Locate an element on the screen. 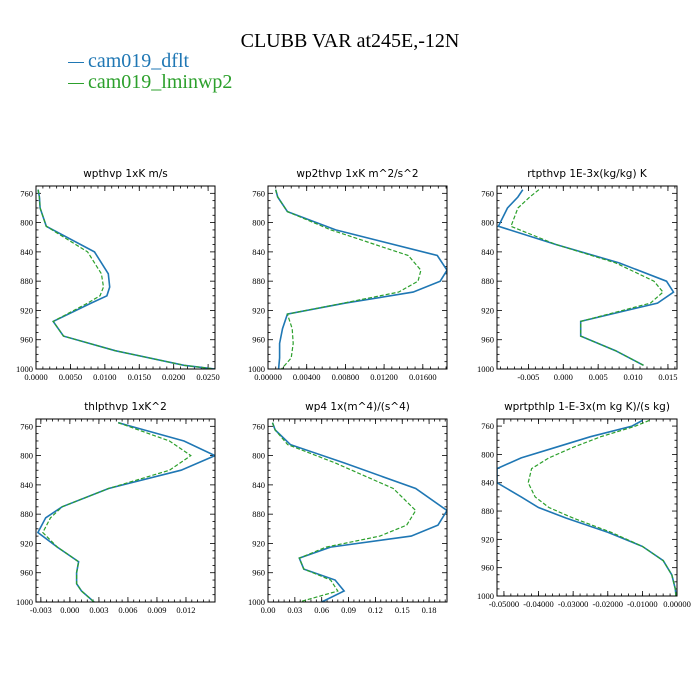 This screenshot has height=700, width=700. x-tick-label: 0.003 is located at coordinates (98, 610).